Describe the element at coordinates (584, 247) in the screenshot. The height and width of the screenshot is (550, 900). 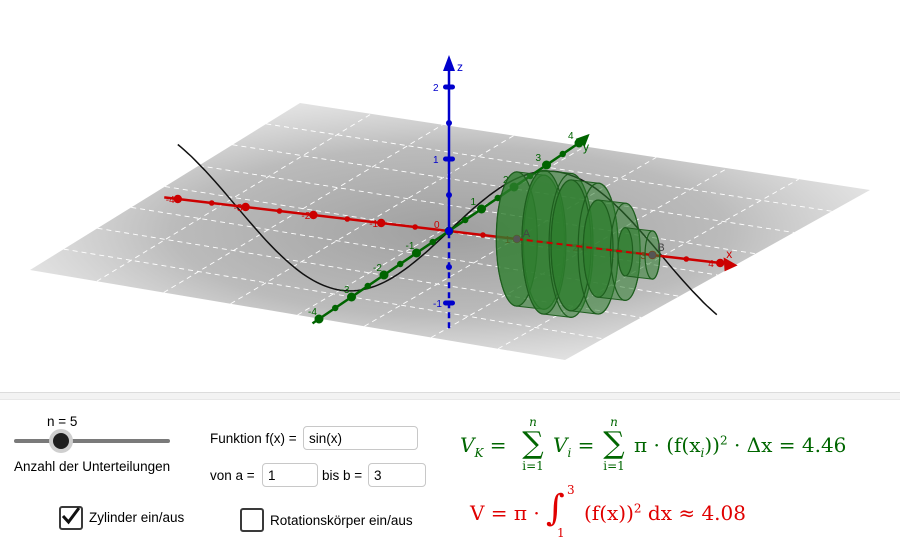
I see `x-axis-inside-solid` at that location.